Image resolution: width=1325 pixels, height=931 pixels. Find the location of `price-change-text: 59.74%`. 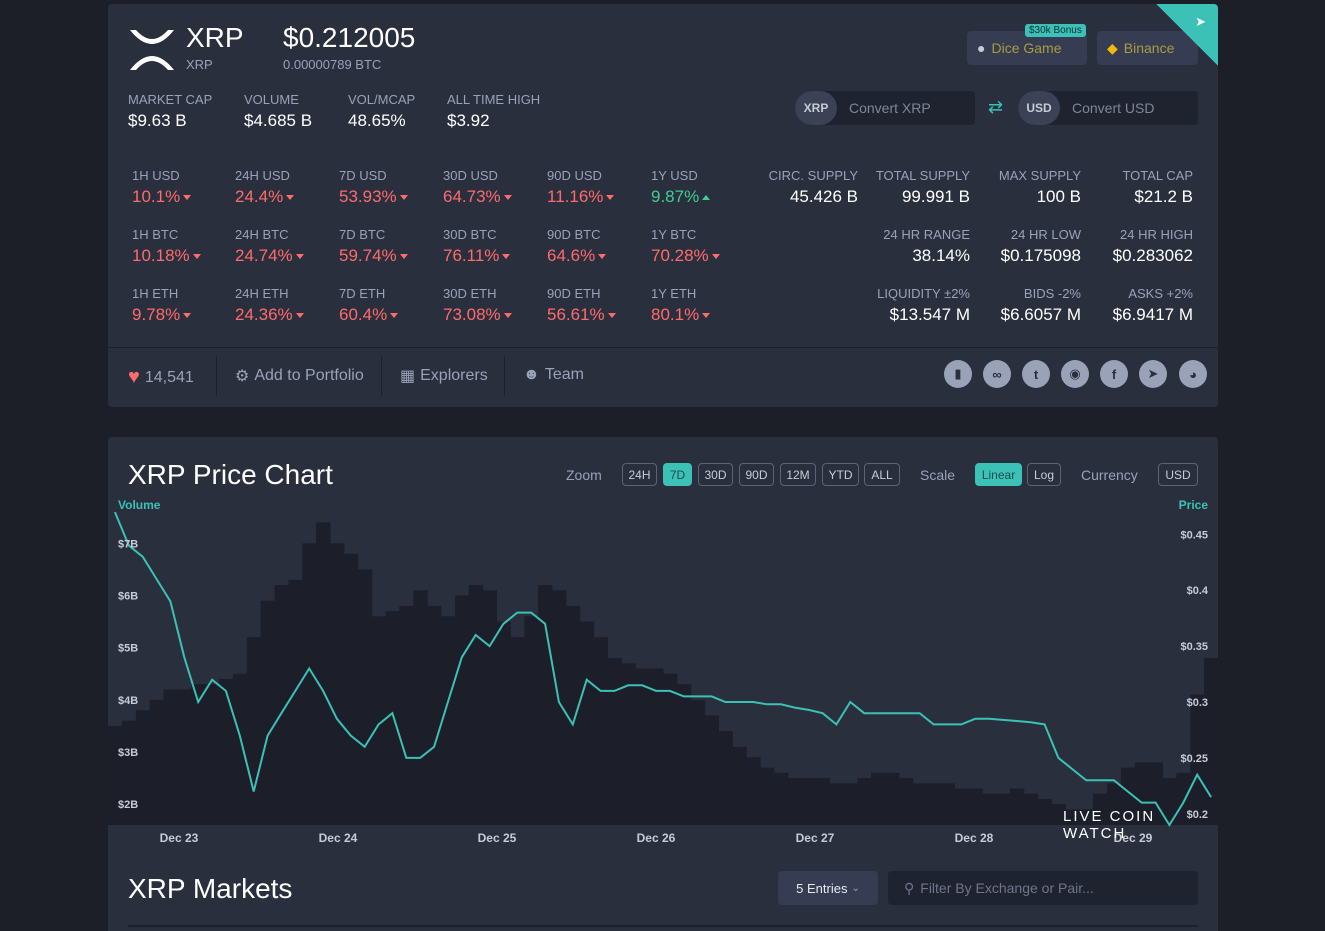

price-change-text: 59.74% is located at coordinates (368, 255).